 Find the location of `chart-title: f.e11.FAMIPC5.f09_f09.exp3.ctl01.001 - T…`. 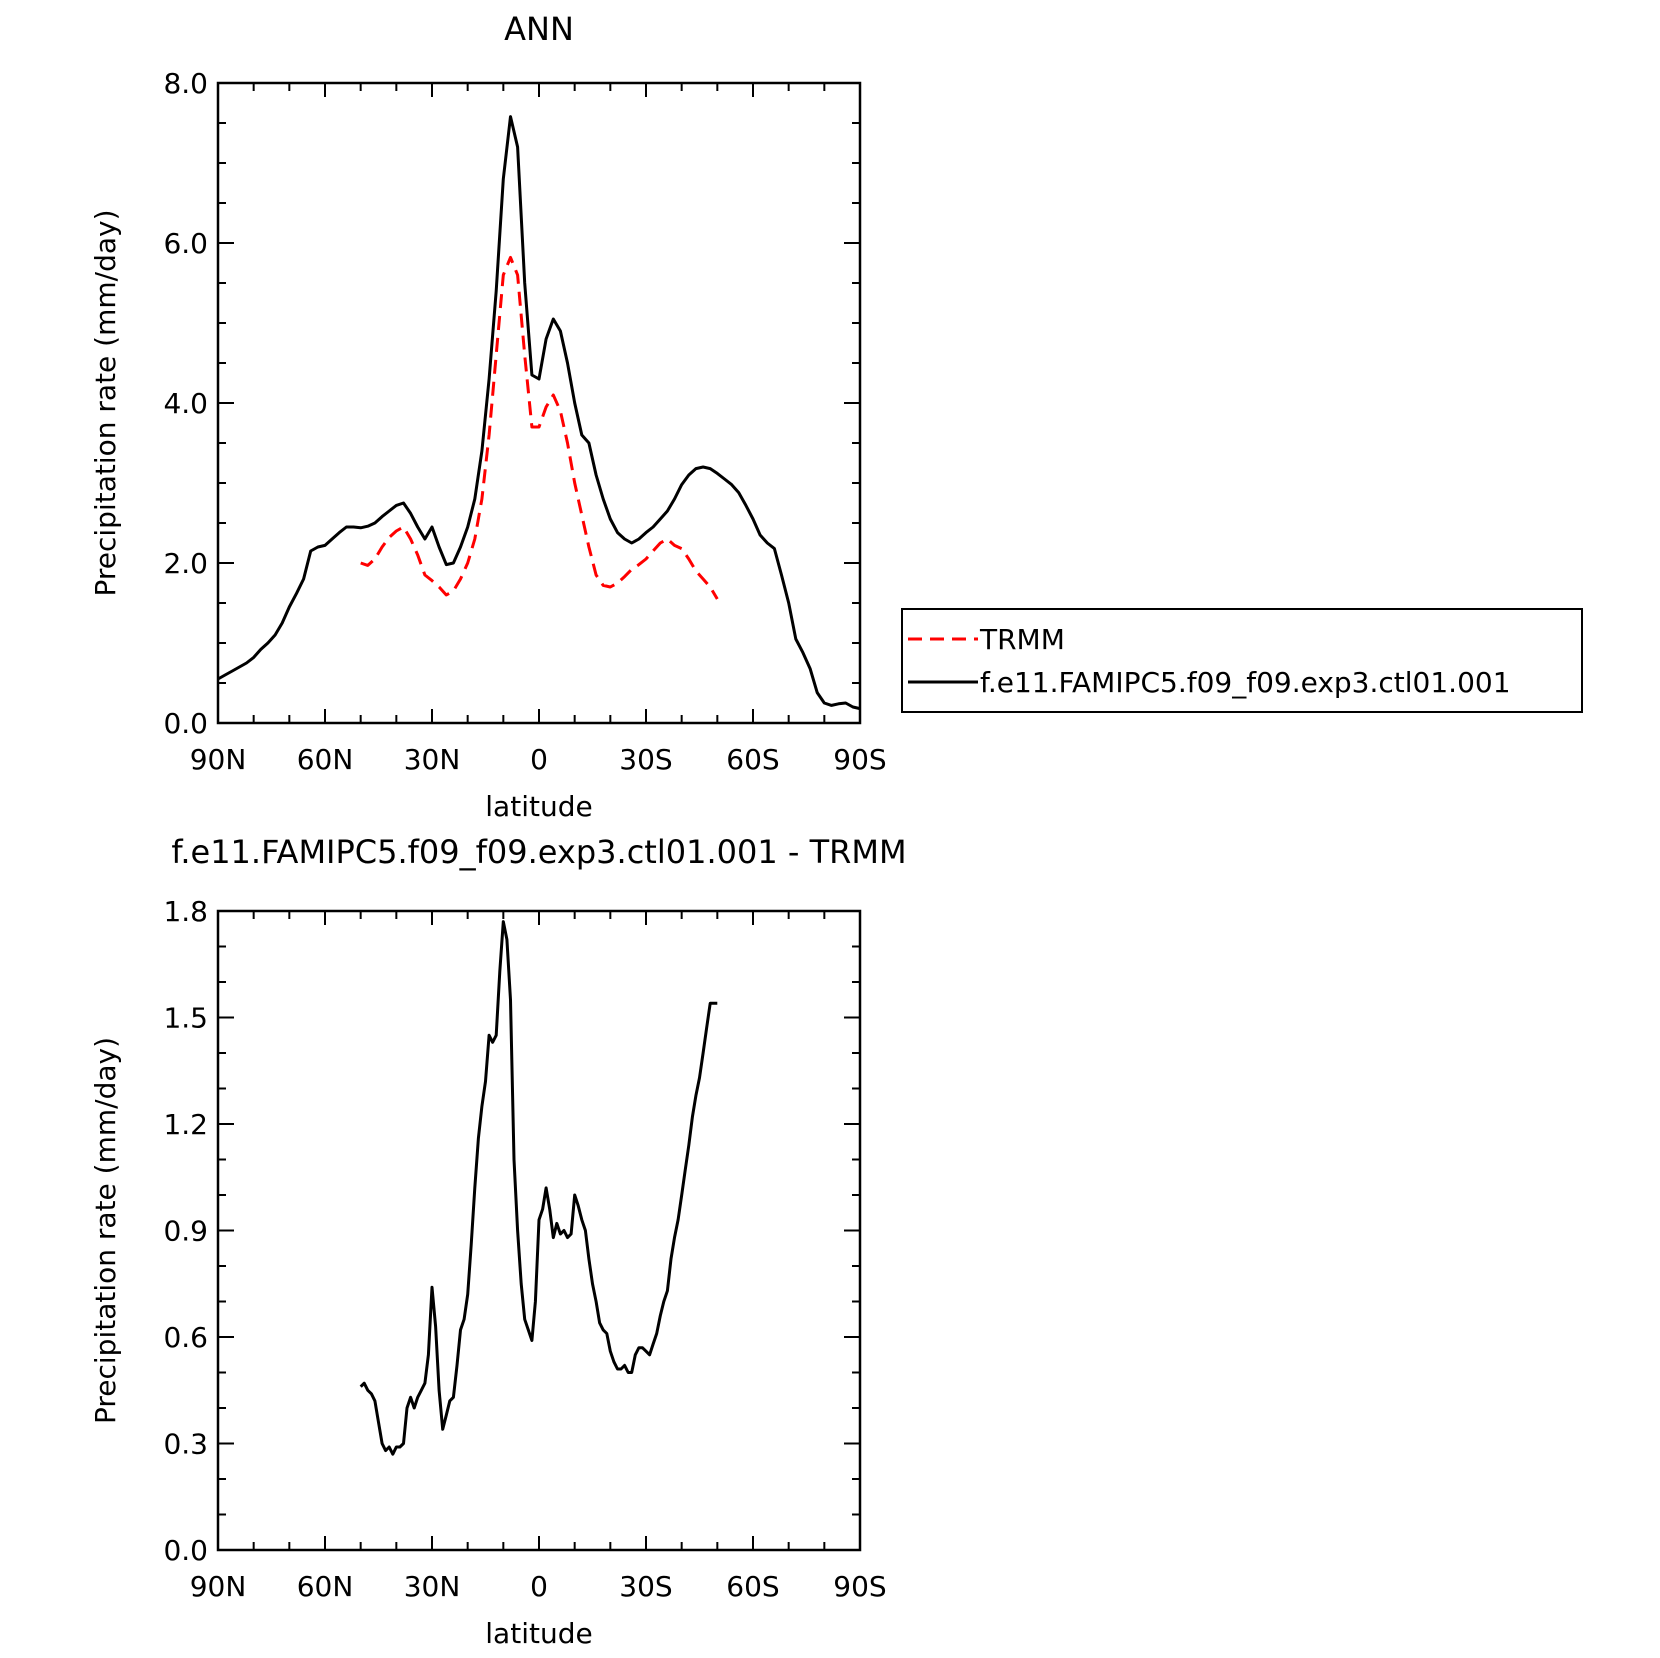

chart-title: f.e11.FAMIPC5.f09_f09.exp3.ctl01.001 - T… is located at coordinates (538, 852).